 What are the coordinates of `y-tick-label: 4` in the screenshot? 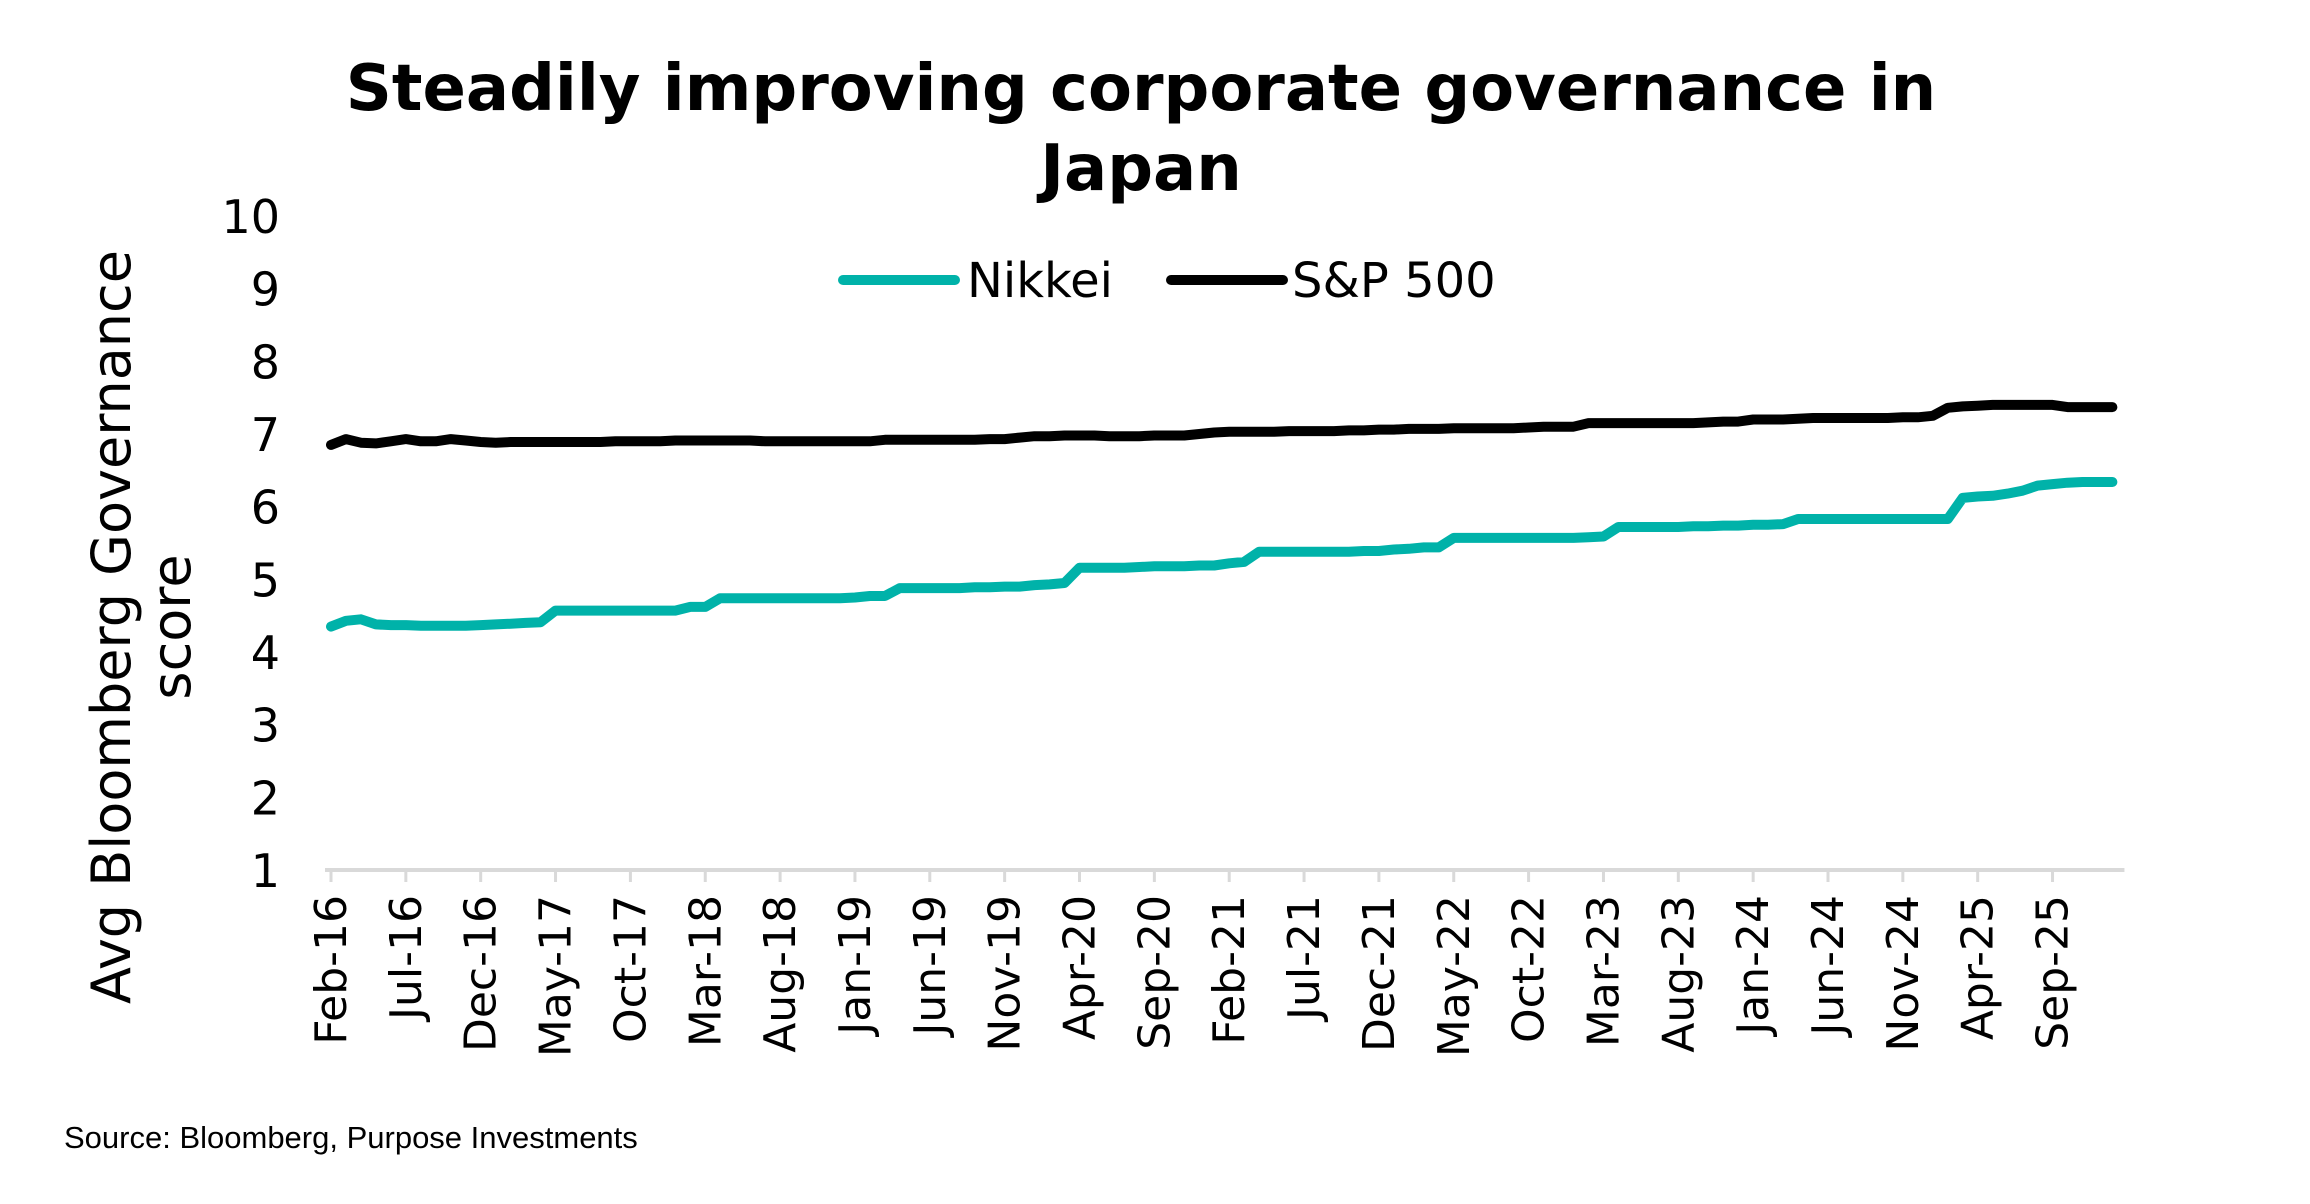 It's located at (265, 653).